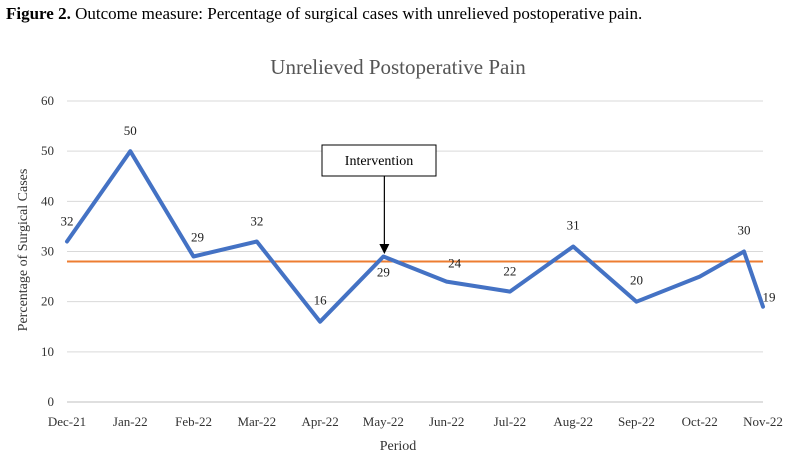 Image resolution: width=792 pixels, height=456 pixels. Describe the element at coordinates (763, 421) in the screenshot. I see `x-tick-label: Nov-22` at that location.